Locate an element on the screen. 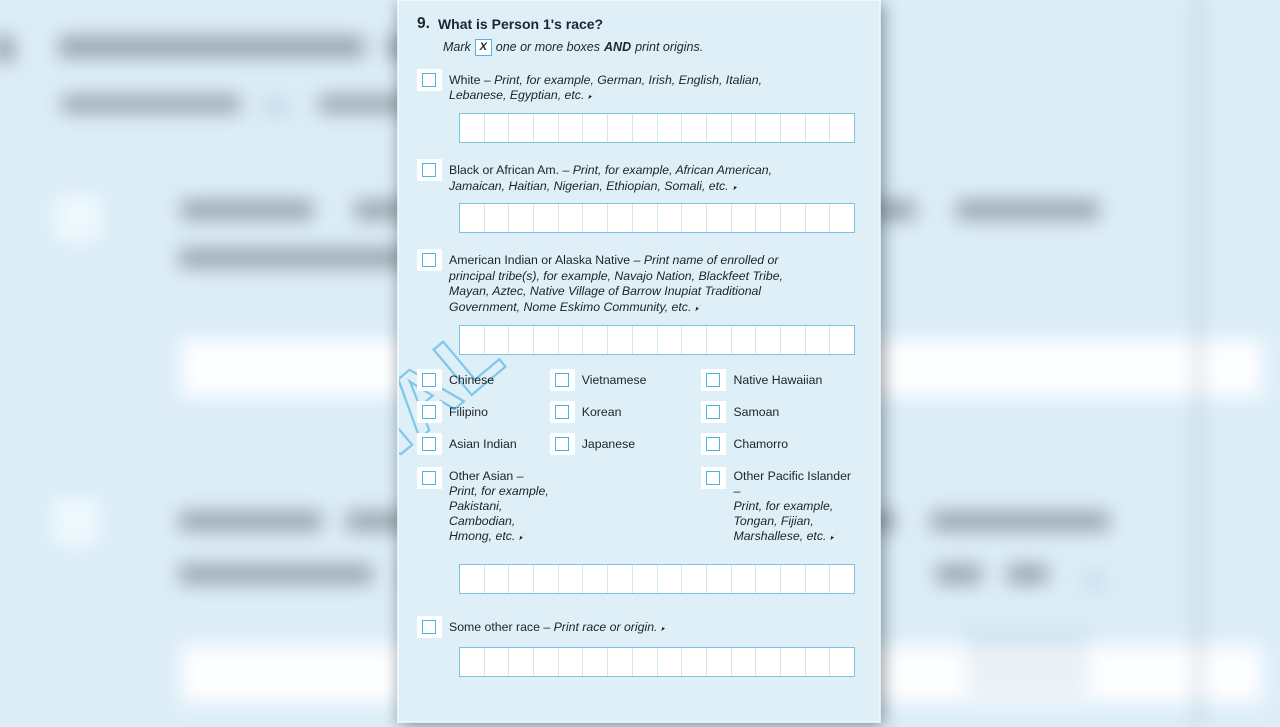 This screenshot has height=727, width=1280. answer-grid-aian is located at coordinates (657, 339).